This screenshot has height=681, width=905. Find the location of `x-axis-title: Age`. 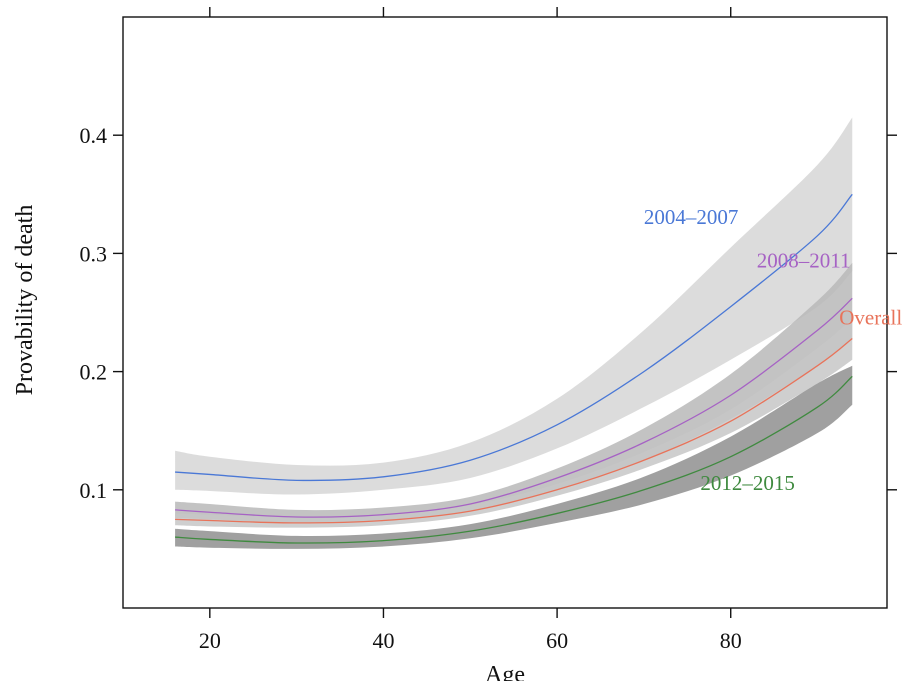

x-axis-title: Age is located at coordinates (505, 671).